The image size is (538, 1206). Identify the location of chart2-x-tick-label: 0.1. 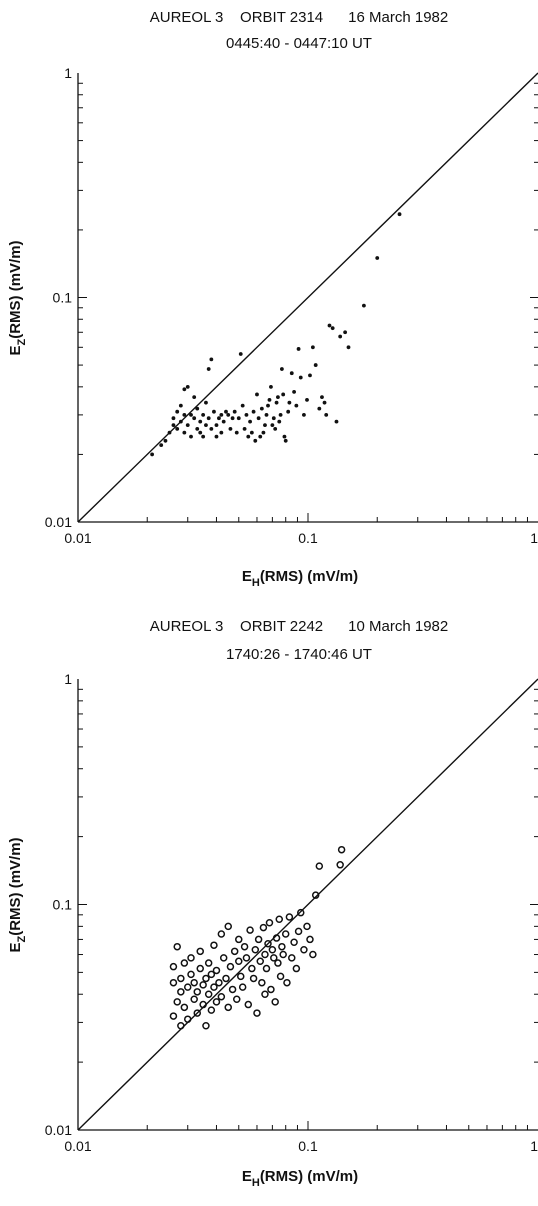
(308, 1146).